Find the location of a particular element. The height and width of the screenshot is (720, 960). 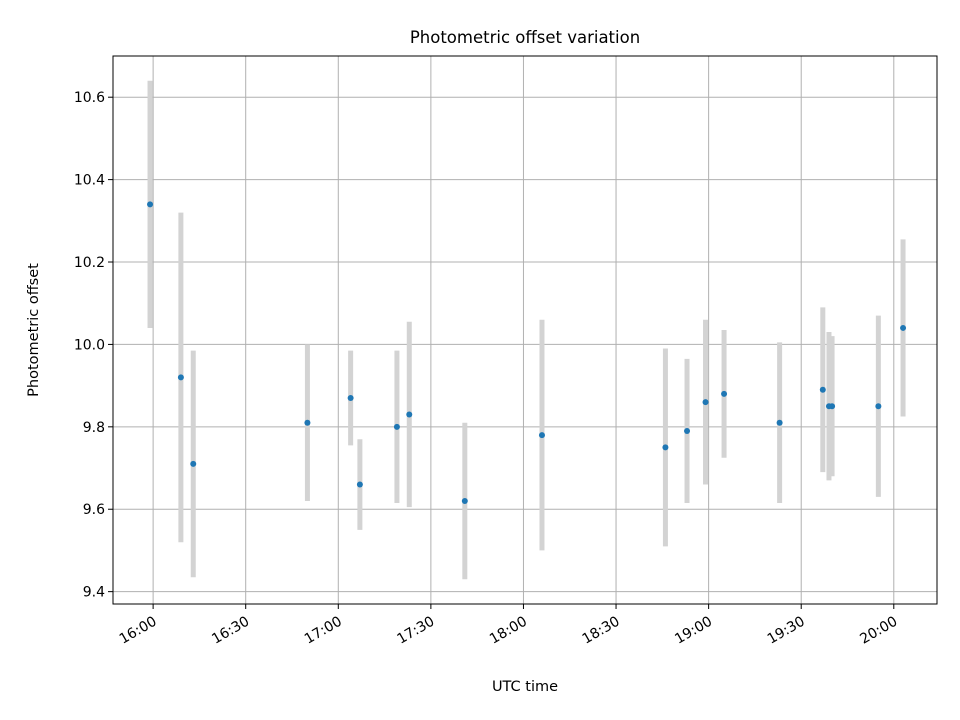

y-tick-label: 9.8 is located at coordinates (94, 428).